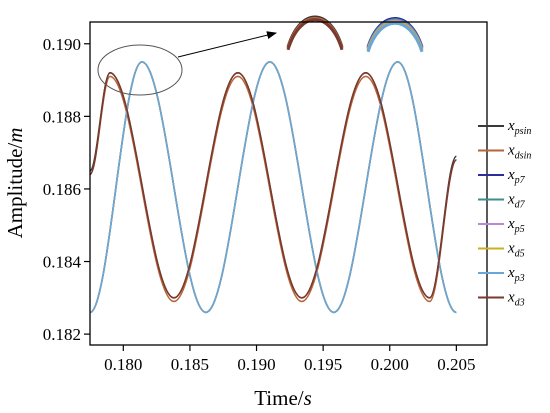 The width and height of the screenshot is (550, 413). Describe the element at coordinates (227, 44) in the screenshot. I see `zoom-arrow` at that location.